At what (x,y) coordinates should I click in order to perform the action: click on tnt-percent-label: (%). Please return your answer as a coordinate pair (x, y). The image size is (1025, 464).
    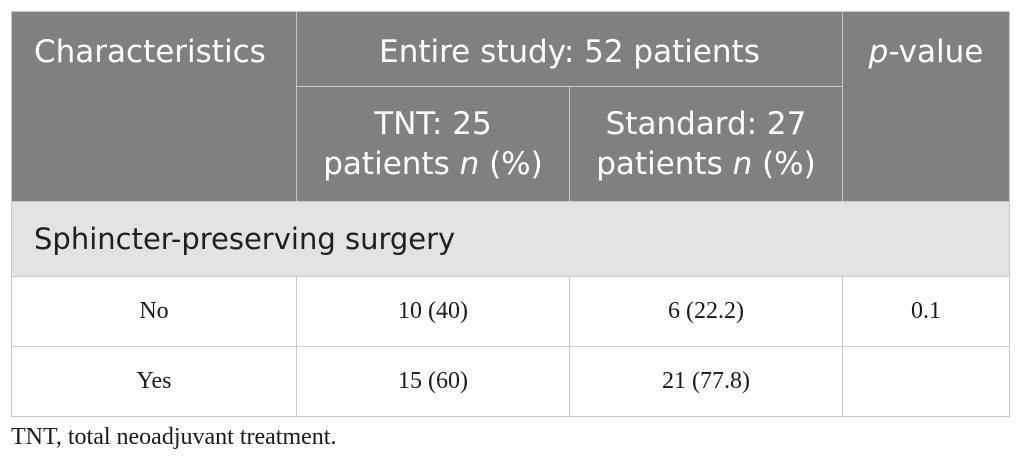
    Looking at the image, I should click on (511, 164).